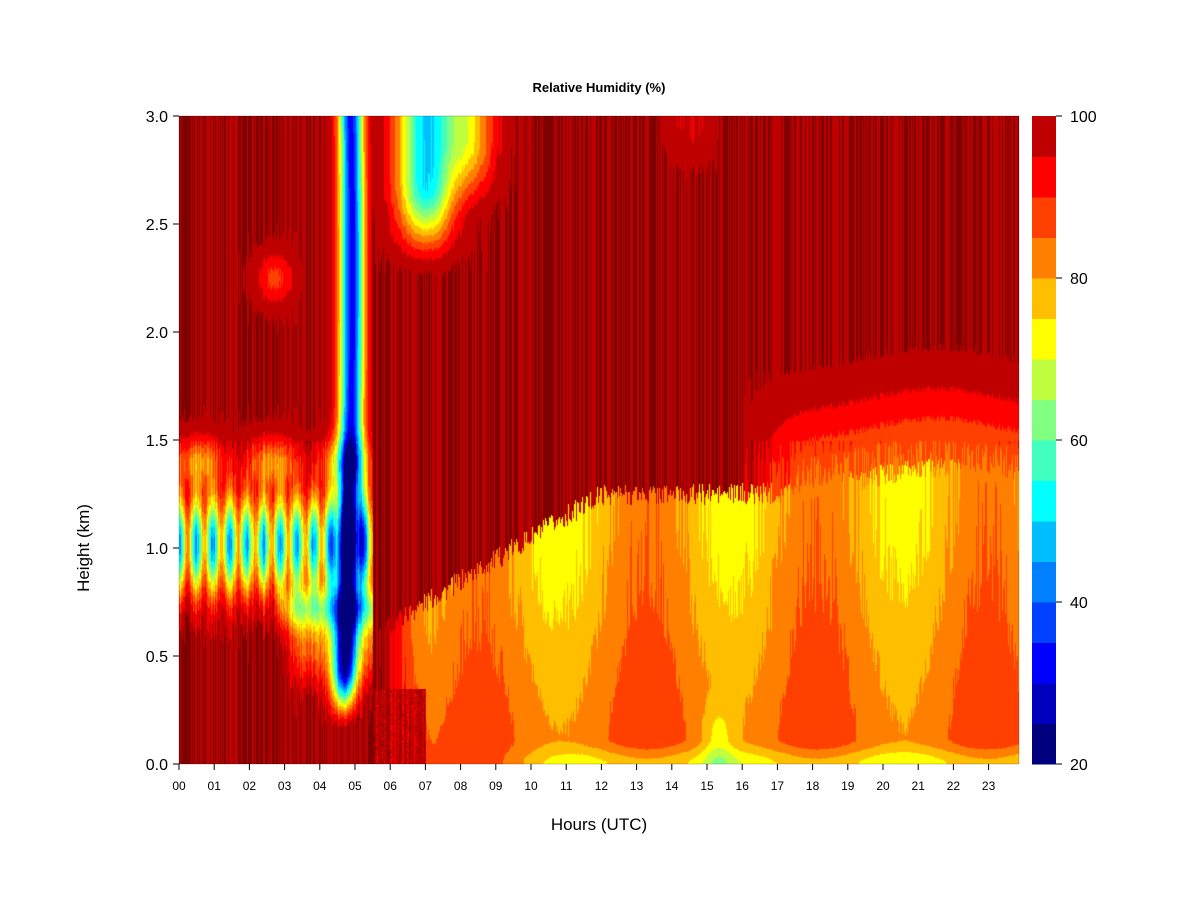  I want to click on y-tick-label: 0.0, so click(157, 765).